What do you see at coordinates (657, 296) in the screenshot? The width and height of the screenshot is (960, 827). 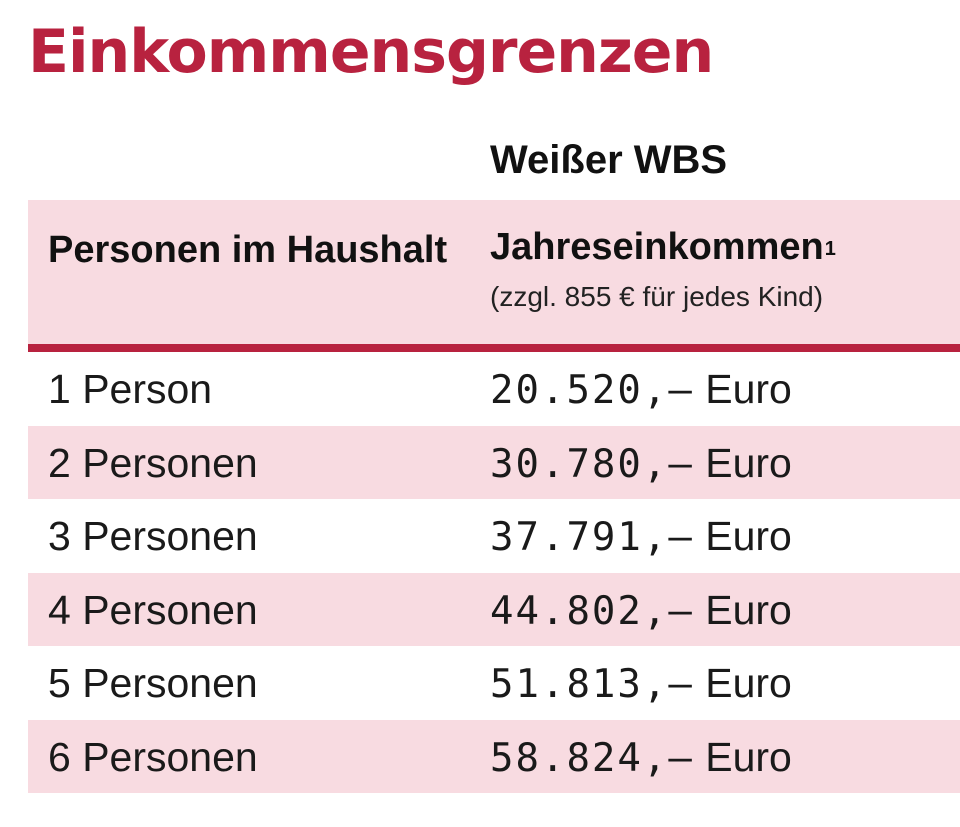 I see `column-header-note: (zzgl. 855 € für jedes Kind)` at bounding box center [657, 296].